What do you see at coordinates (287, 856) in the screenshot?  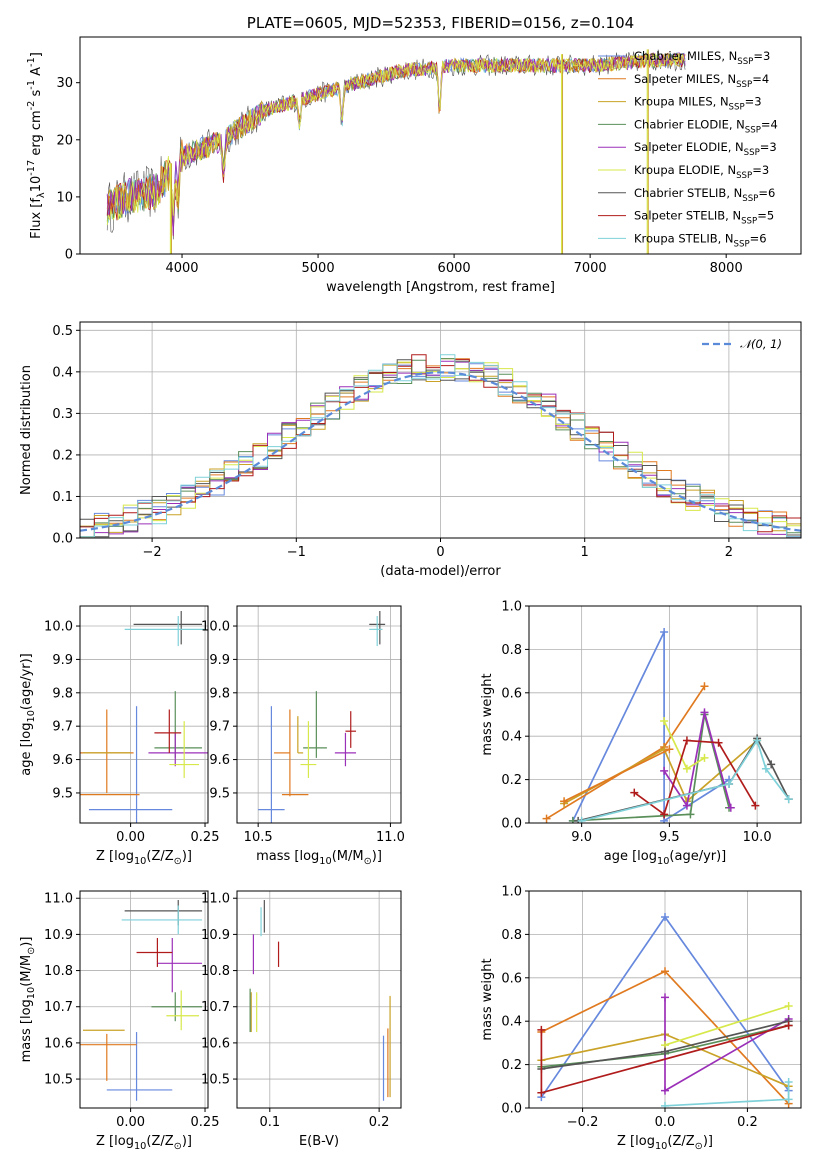 I see `label-part: mass [log` at bounding box center [287, 856].